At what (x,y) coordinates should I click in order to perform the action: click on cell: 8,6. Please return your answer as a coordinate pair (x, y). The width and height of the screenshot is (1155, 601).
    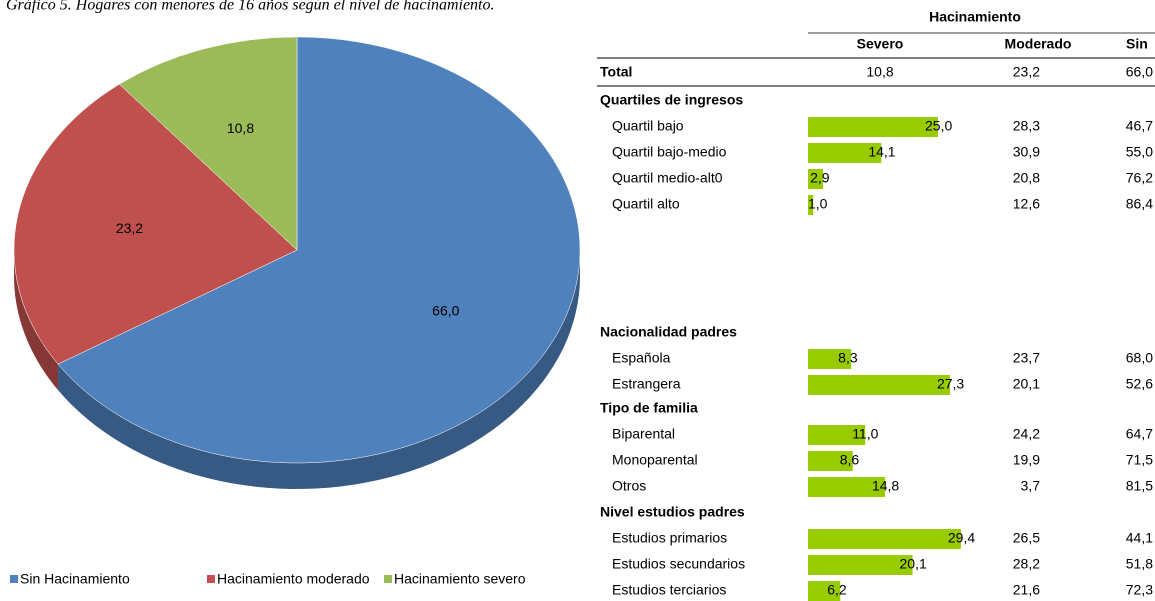
    Looking at the image, I should click on (850, 460).